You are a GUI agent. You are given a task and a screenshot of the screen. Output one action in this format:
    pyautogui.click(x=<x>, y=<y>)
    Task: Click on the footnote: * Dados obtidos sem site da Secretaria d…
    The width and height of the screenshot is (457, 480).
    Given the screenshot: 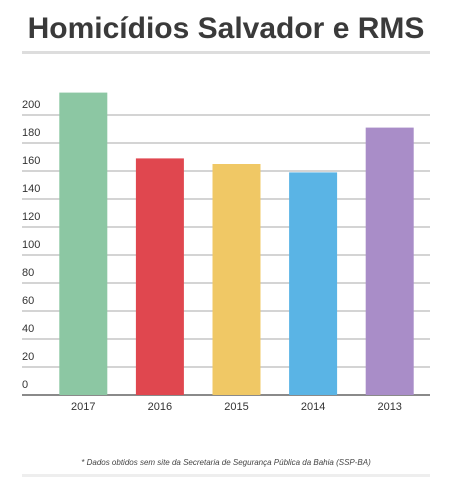 What is the action you would take?
    pyautogui.click(x=226, y=462)
    